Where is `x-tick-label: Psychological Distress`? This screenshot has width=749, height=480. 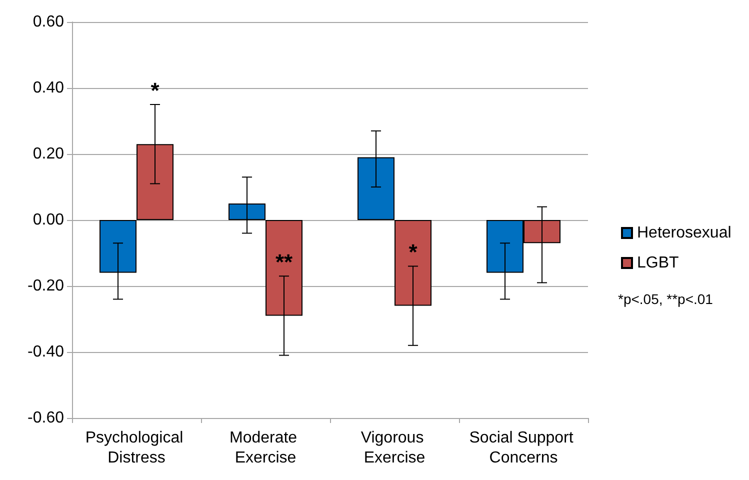
x-tick-label: Psychological Distress is located at coordinates (136, 448).